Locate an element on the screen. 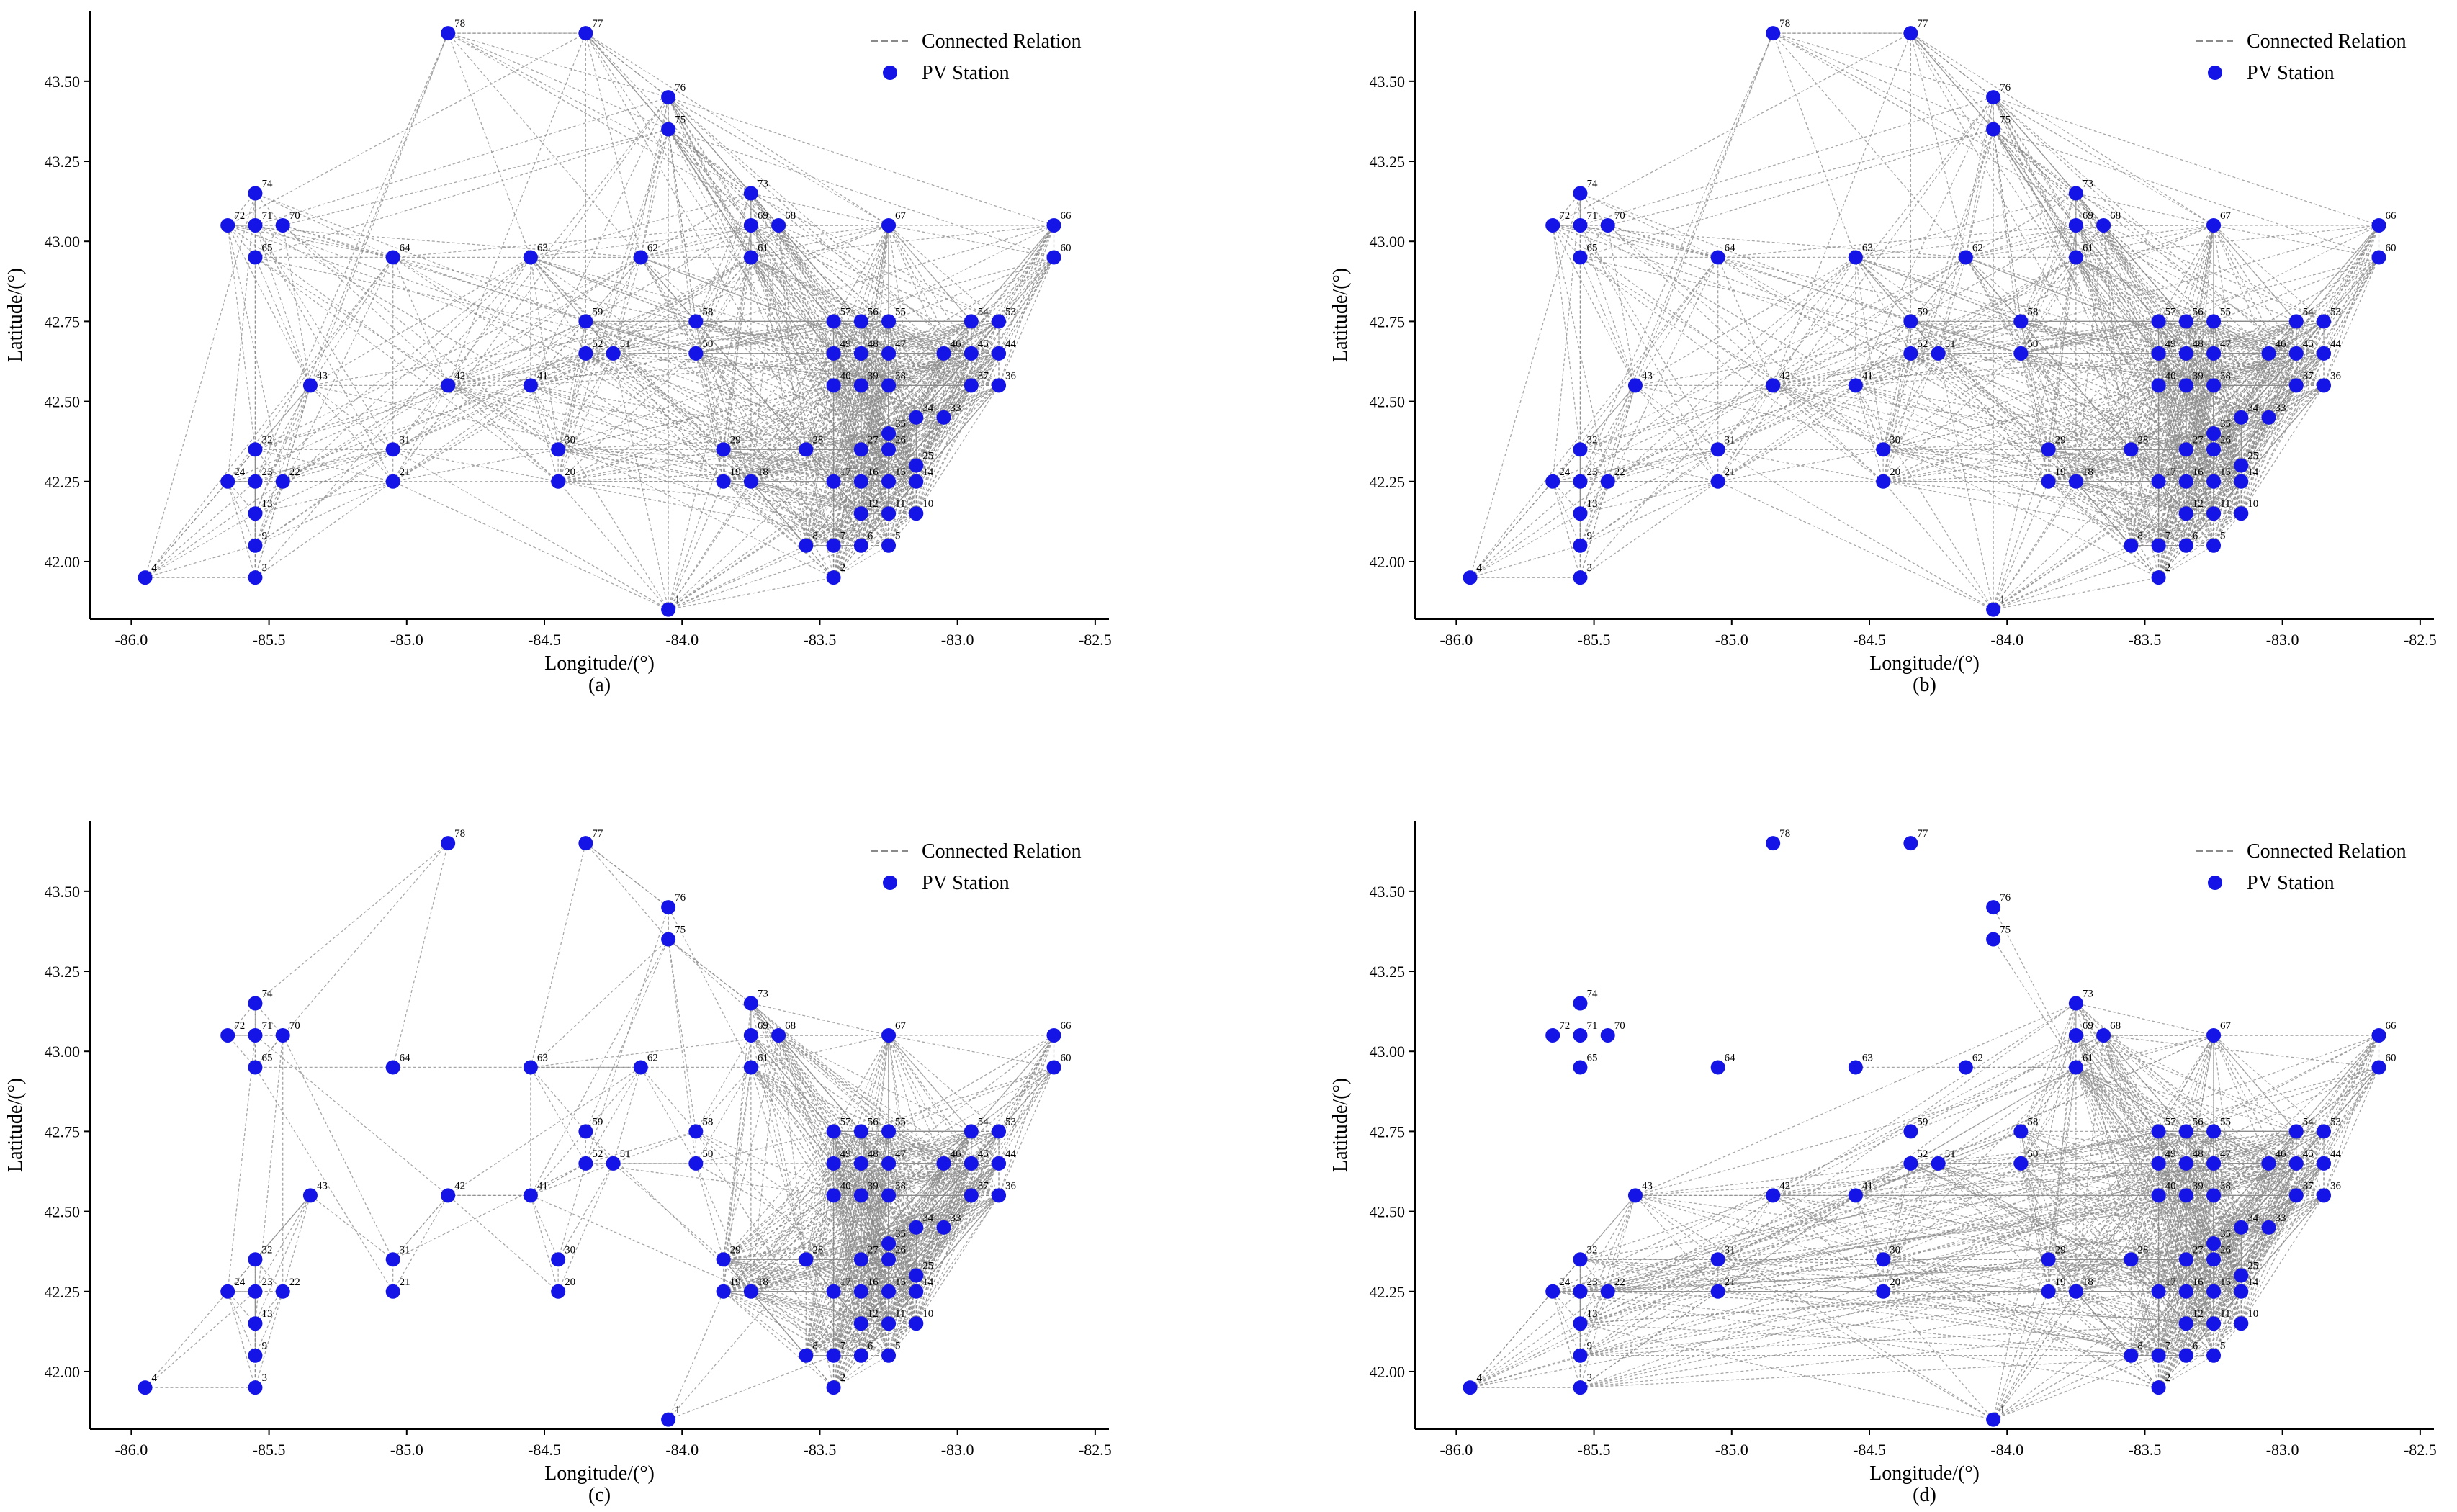 This screenshot has height=1512, width=2457. y-tick-label: 43.25 is located at coordinates (1388, 972).